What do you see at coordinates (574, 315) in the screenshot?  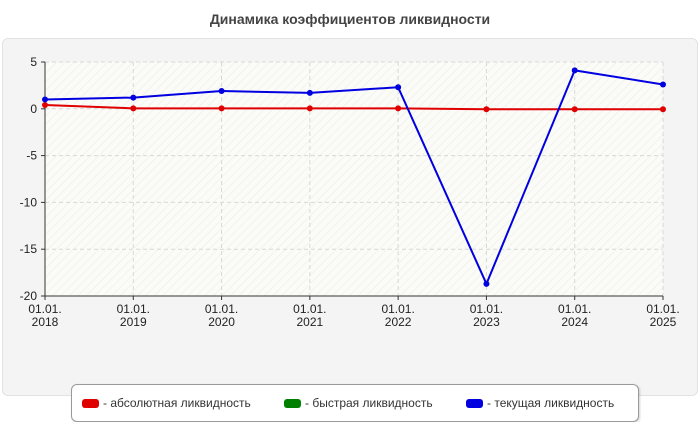 I see `x-tick-label: 01.01. 2024` at bounding box center [574, 315].